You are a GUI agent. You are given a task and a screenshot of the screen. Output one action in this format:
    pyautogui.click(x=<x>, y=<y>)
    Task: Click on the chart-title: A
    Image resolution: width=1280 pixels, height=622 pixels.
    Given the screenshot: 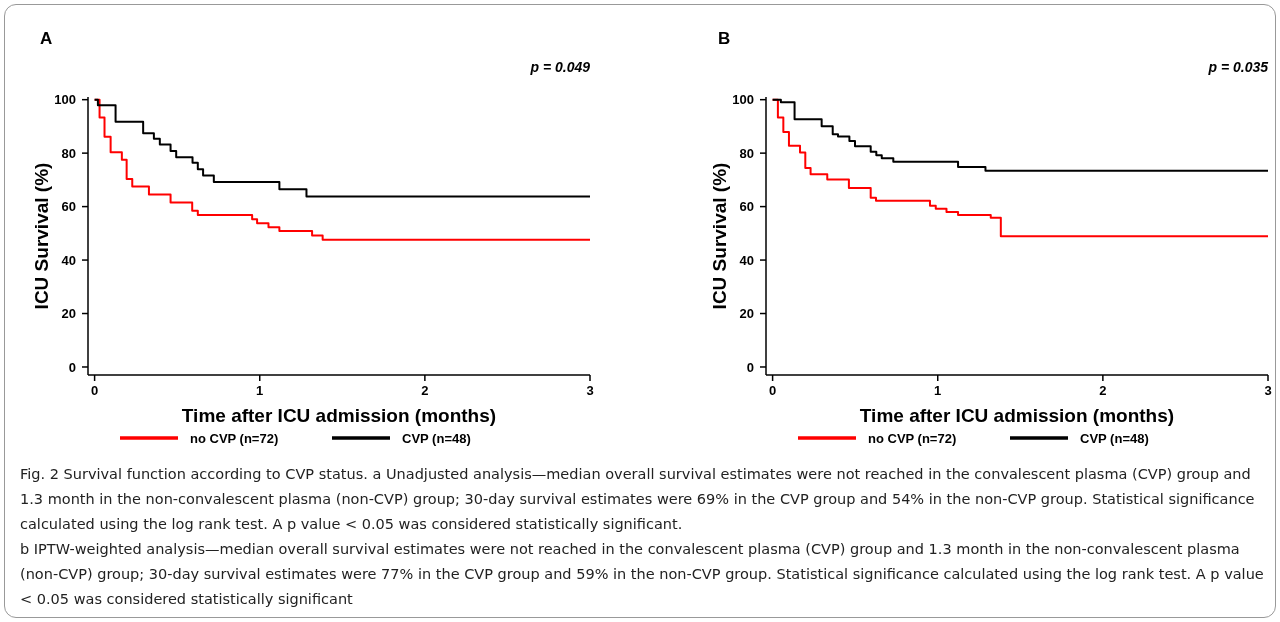 What is the action you would take?
    pyautogui.click(x=46, y=38)
    